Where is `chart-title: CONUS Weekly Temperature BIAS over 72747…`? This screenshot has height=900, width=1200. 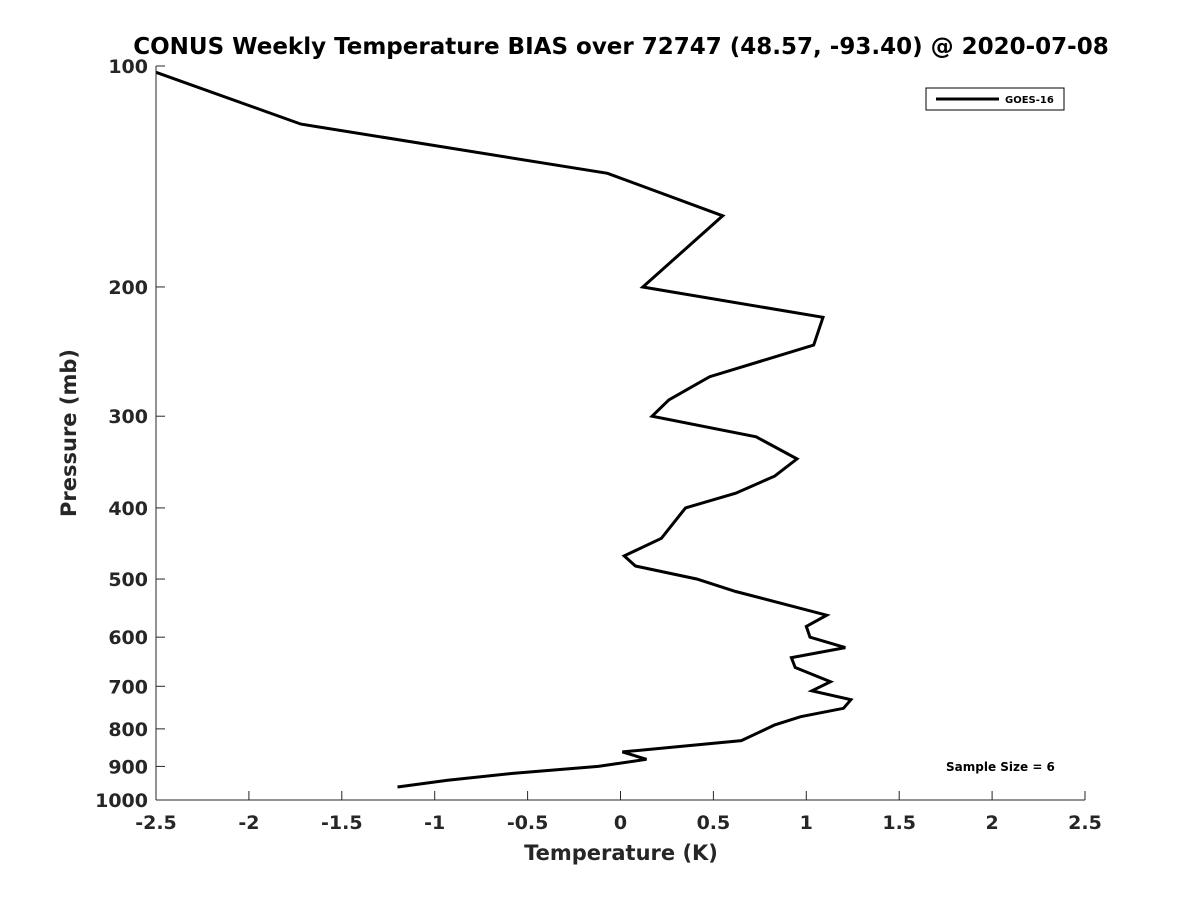 chart-title: CONUS Weekly Temperature BIAS over 72747… is located at coordinates (620, 47).